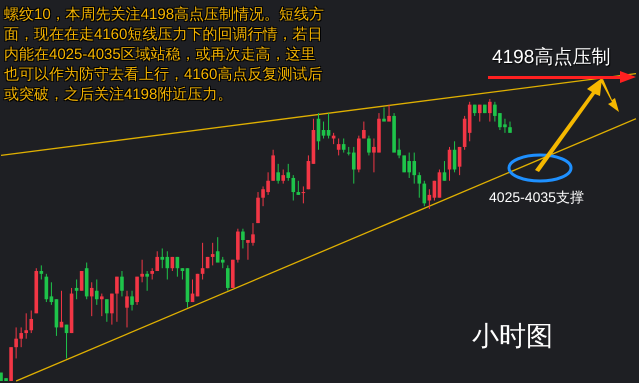 Image resolution: width=639 pixels, height=383 pixels. I want to click on annotation: 螺纹10，本周先关注4198高点压制情况。短线方面，现在在走4160短线压力下的回调行情，若日内能在4025-4035区域站稳，或再次走高，这里也可以作为防守去看上行，4160高点反复测试后或突破，之后关注4198附近压力。, so click(165, 55).